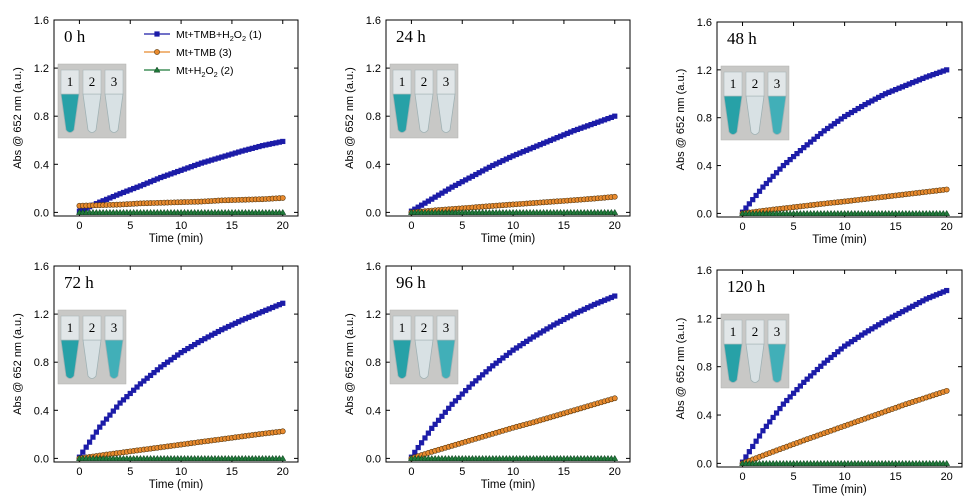 Image resolution: width=975 pixels, height=504 pixels. Describe the element at coordinates (402, 327) in the screenshot. I see `tube-label: 1` at that location.